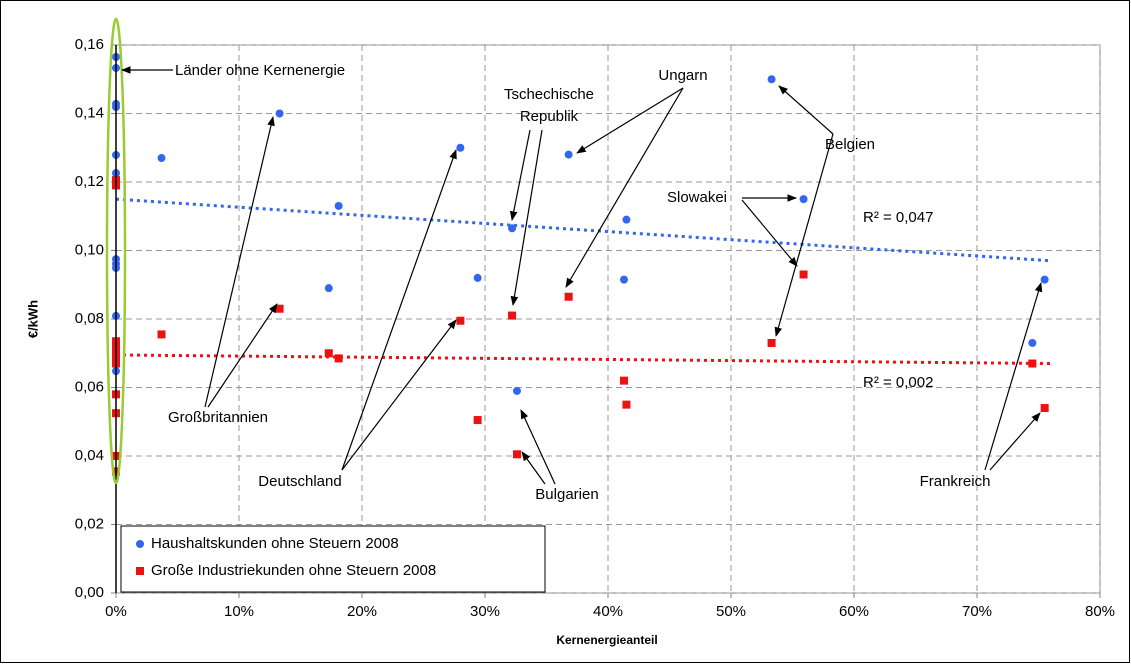 The height and width of the screenshot is (669, 1131). I want to click on annotation: Slowakei, so click(697, 197).